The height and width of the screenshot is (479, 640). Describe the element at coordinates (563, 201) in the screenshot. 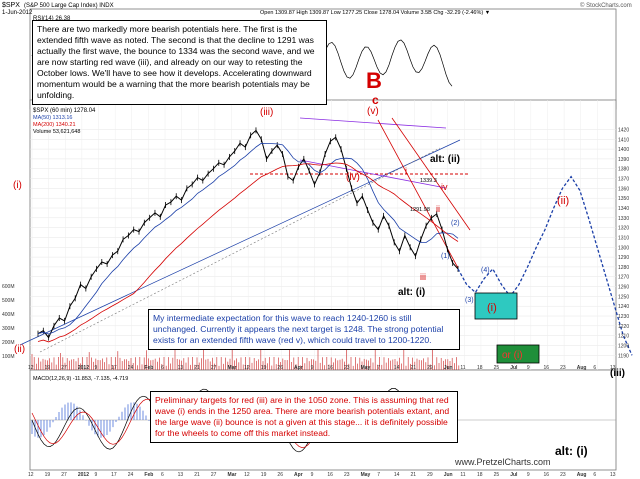

I see `wave-label-big-ii: (ii)` at that location.